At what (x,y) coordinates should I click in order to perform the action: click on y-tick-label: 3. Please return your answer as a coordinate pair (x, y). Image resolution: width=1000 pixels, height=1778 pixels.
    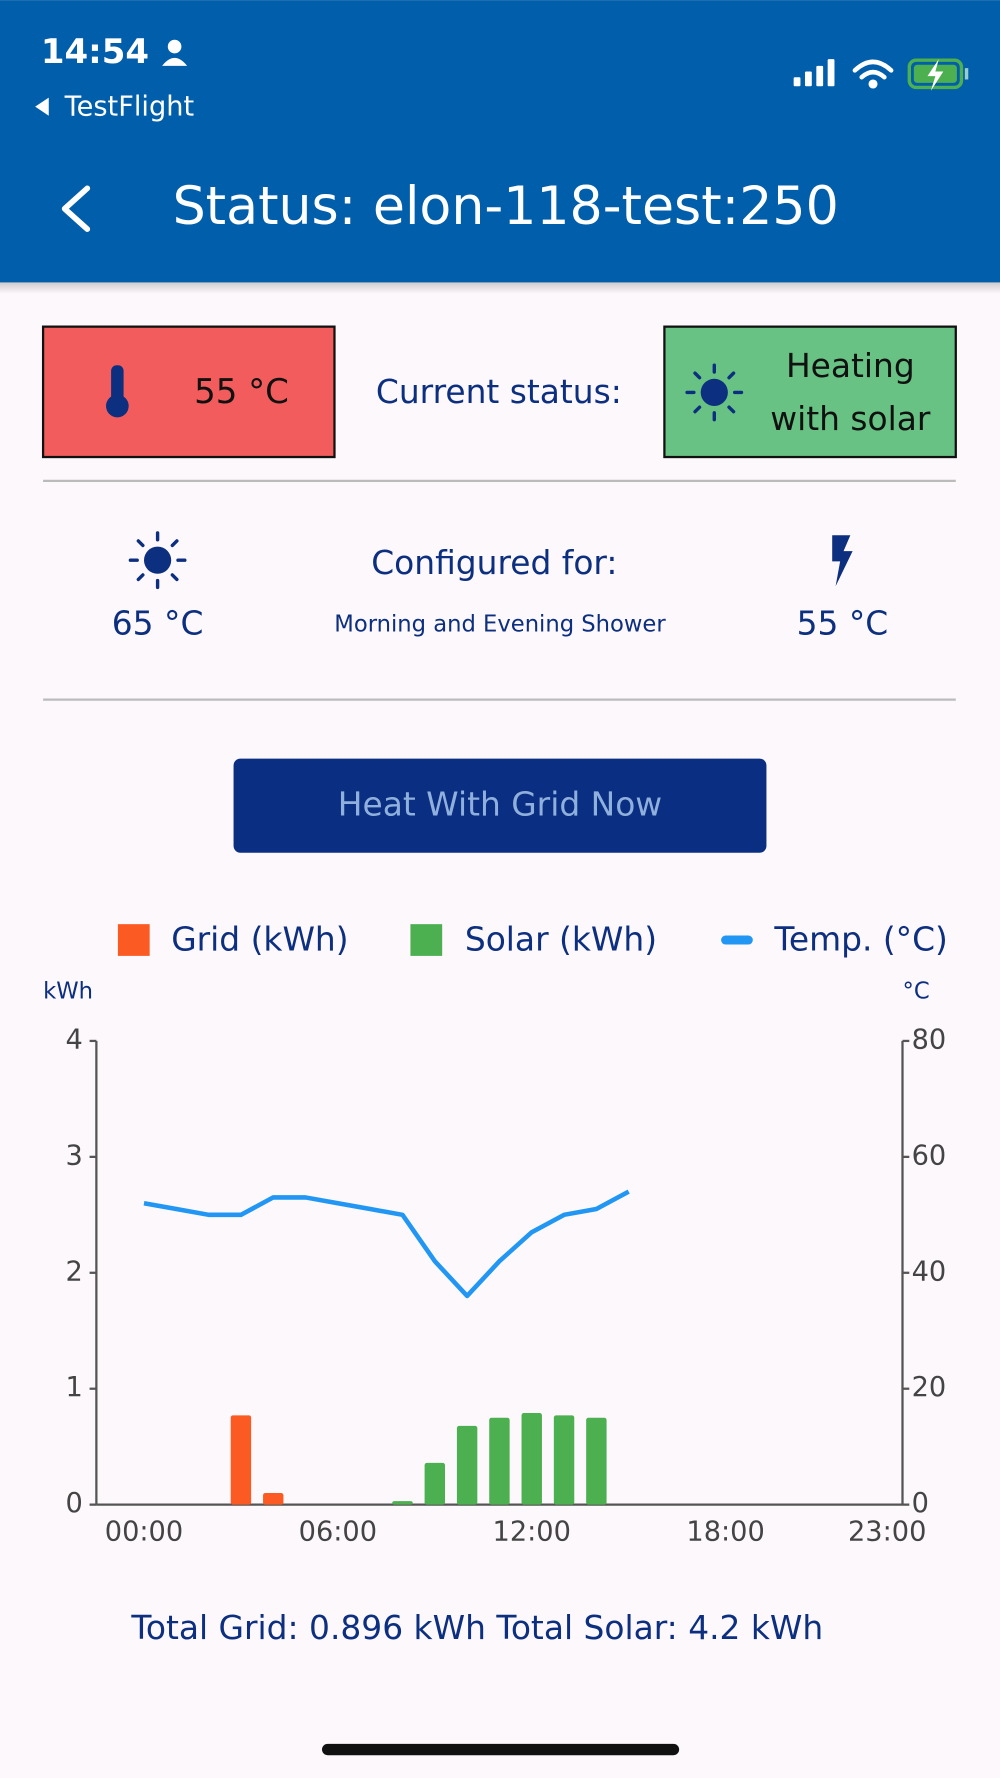
    Looking at the image, I should click on (73, 1155).